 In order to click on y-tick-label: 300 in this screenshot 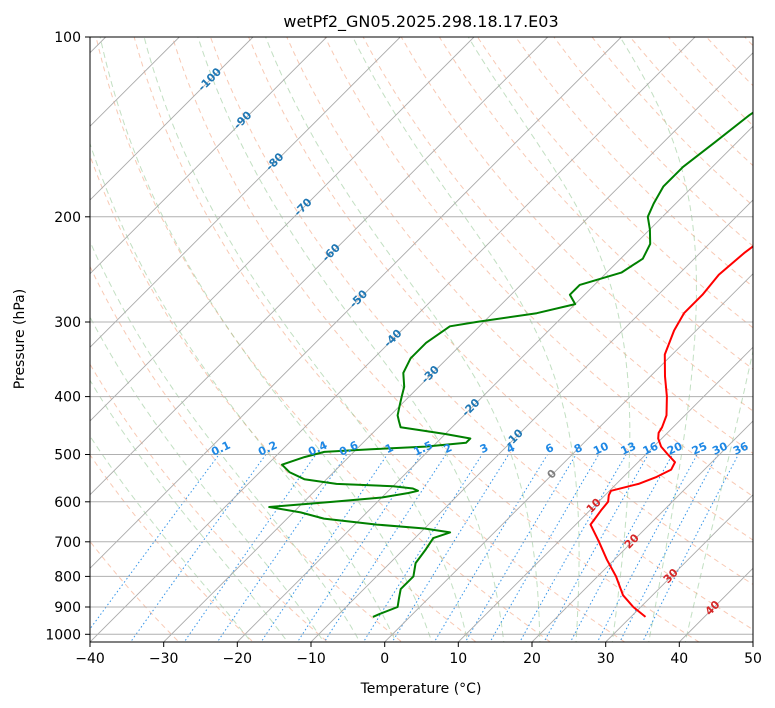, I will do `click(67, 323)`.